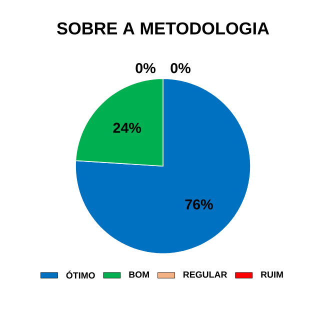 This screenshot has height=323, width=326. I want to click on data-label: 24%, so click(127, 127).